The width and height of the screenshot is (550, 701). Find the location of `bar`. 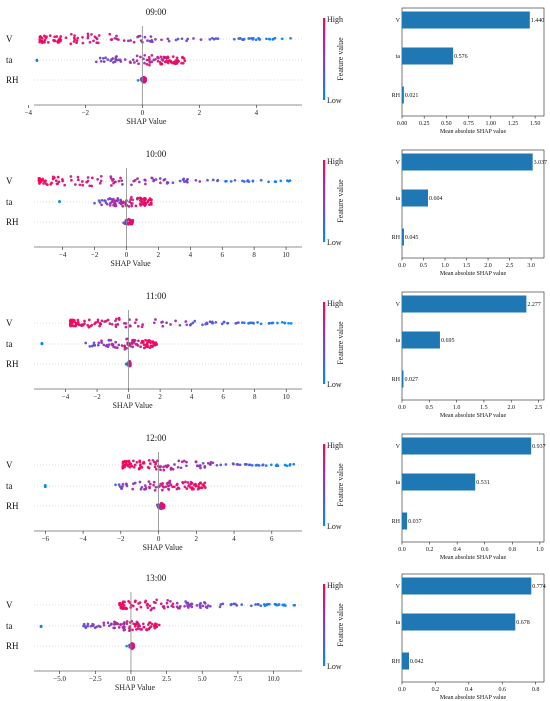

bar is located at coordinates (421, 340).